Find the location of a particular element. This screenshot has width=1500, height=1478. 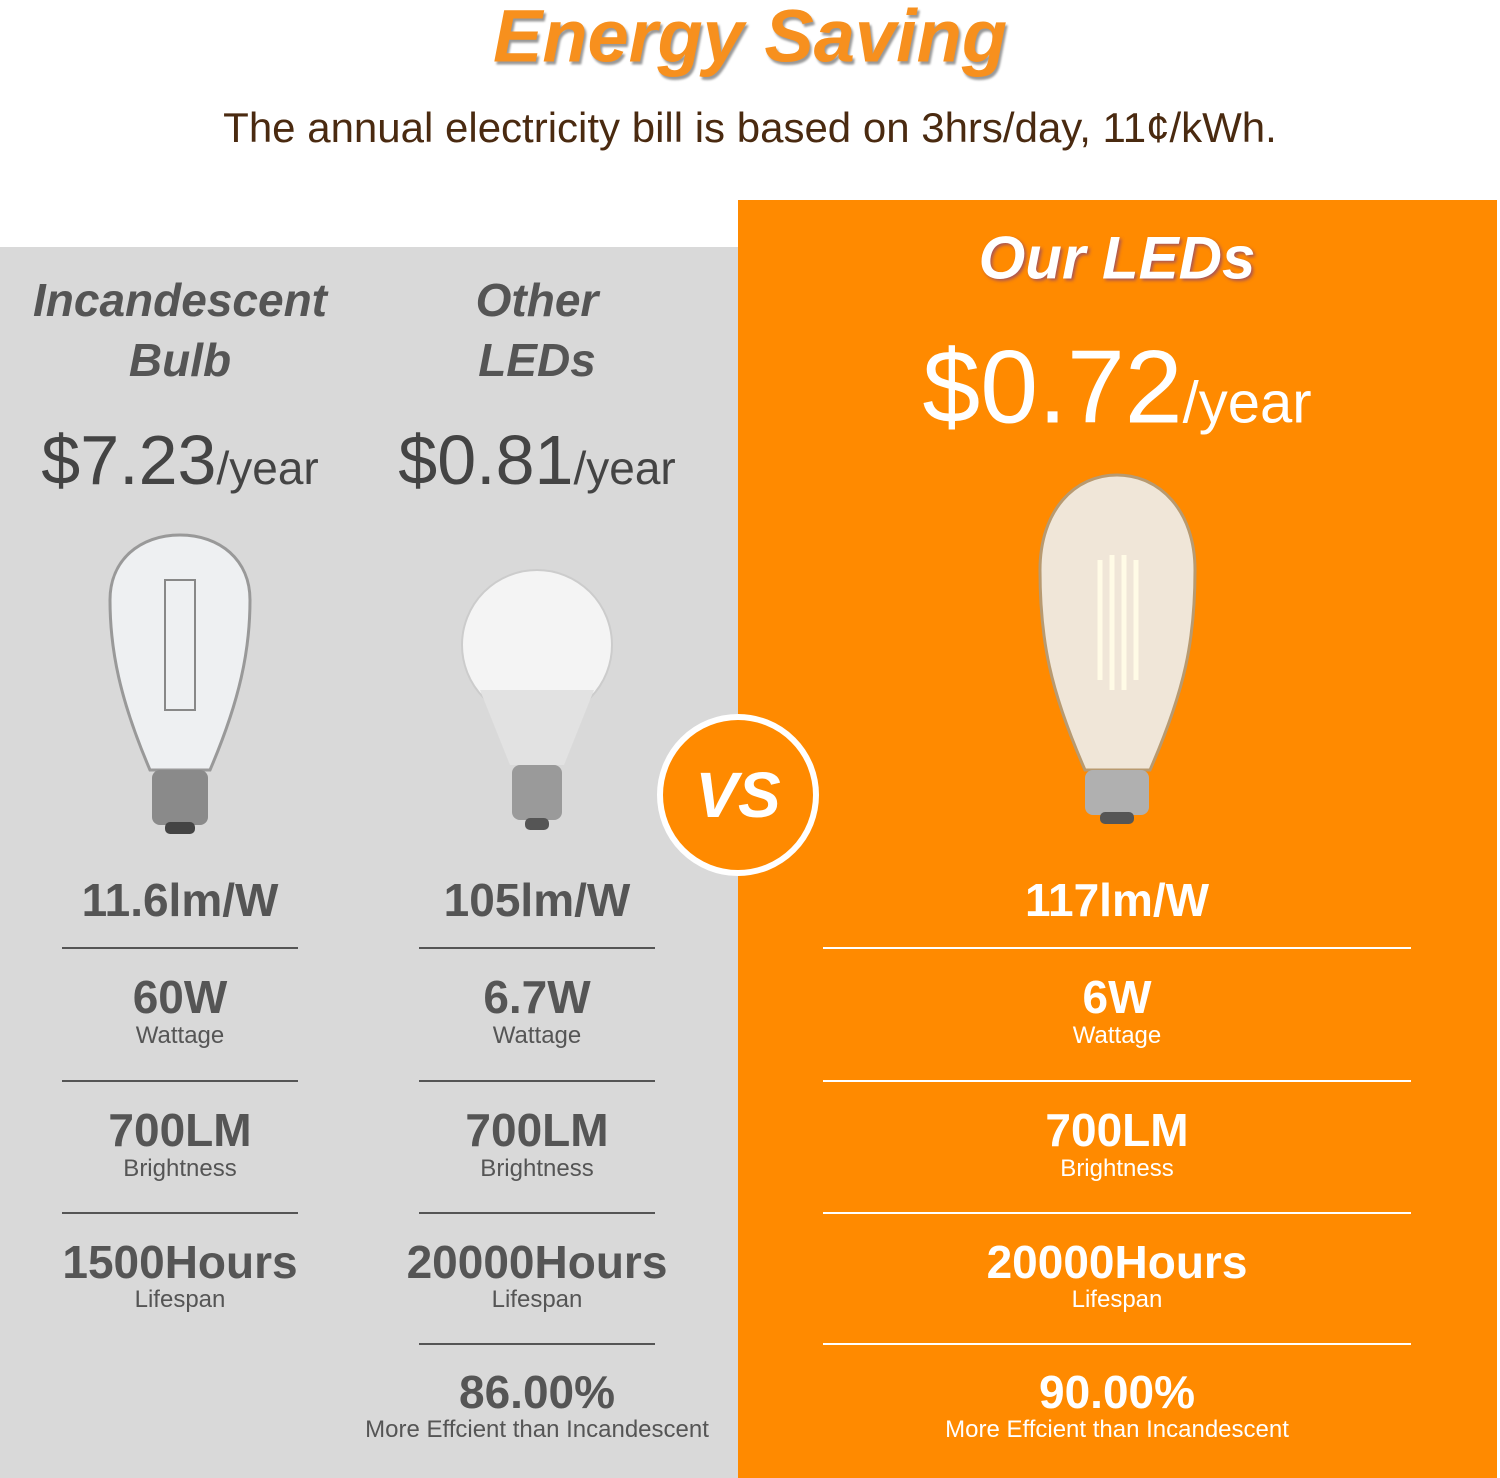

price: $7.23/year is located at coordinates (179, 460).